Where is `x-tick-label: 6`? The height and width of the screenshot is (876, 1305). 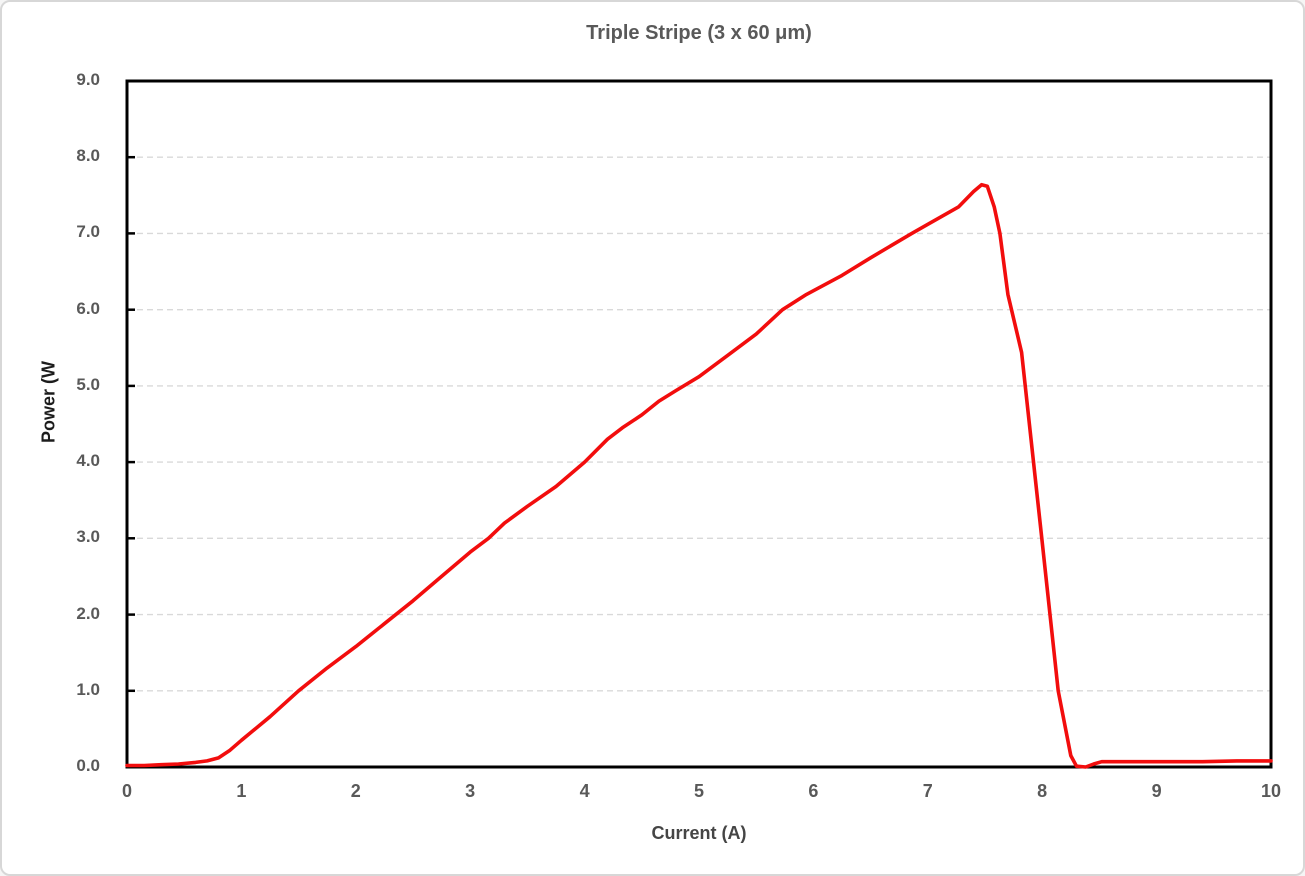 x-tick-label: 6 is located at coordinates (813, 791).